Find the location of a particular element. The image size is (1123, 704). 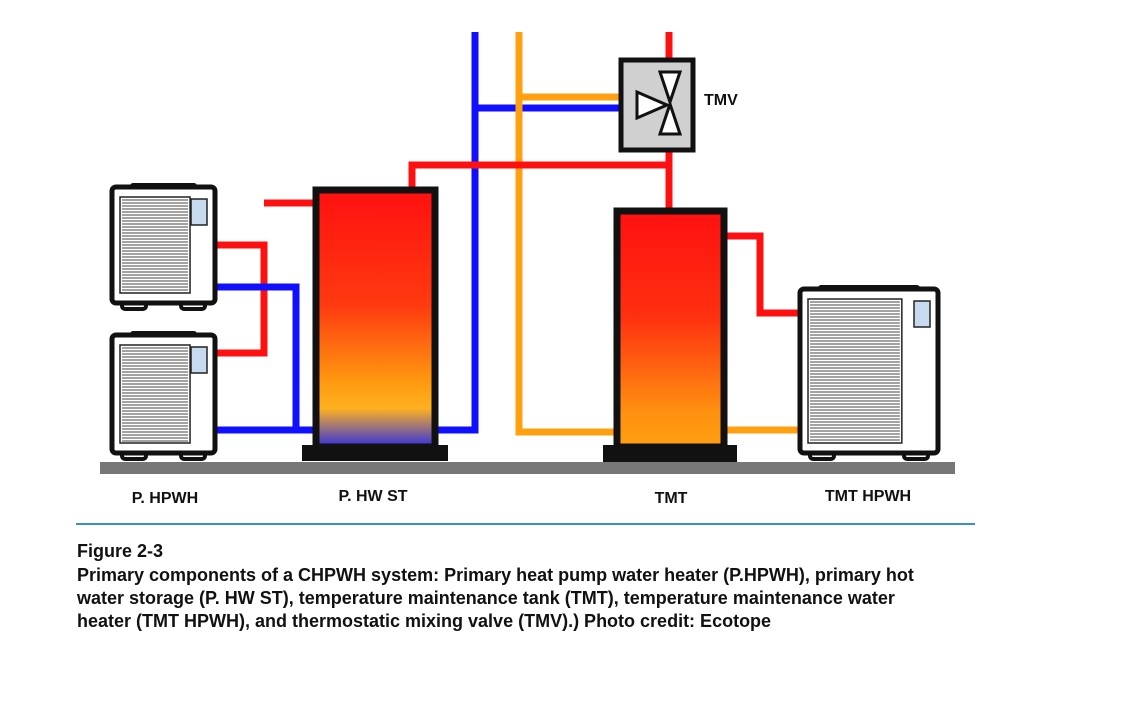

tmv-valve is located at coordinates (657, 105).